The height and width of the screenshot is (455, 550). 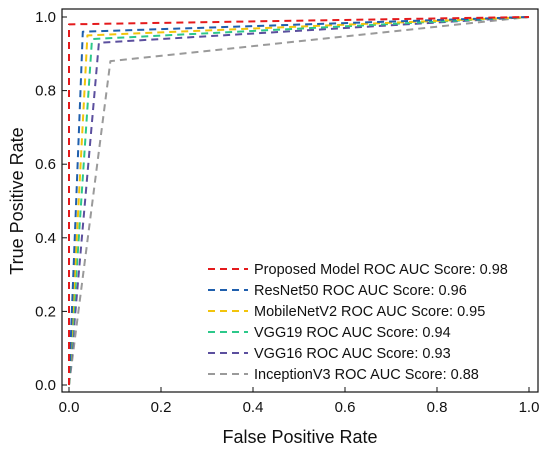 What do you see at coordinates (360, 291) in the screenshot?
I see `legend-label: ResNet50 ROC AUC Score: 0.96` at bounding box center [360, 291].